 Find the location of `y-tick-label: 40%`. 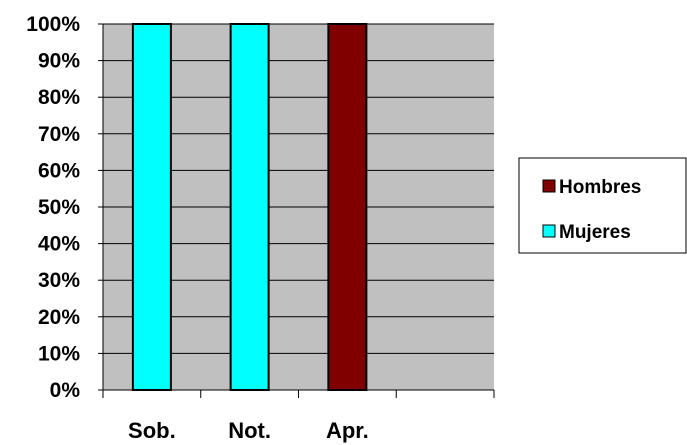

y-tick-label: 40% is located at coordinates (59, 244).